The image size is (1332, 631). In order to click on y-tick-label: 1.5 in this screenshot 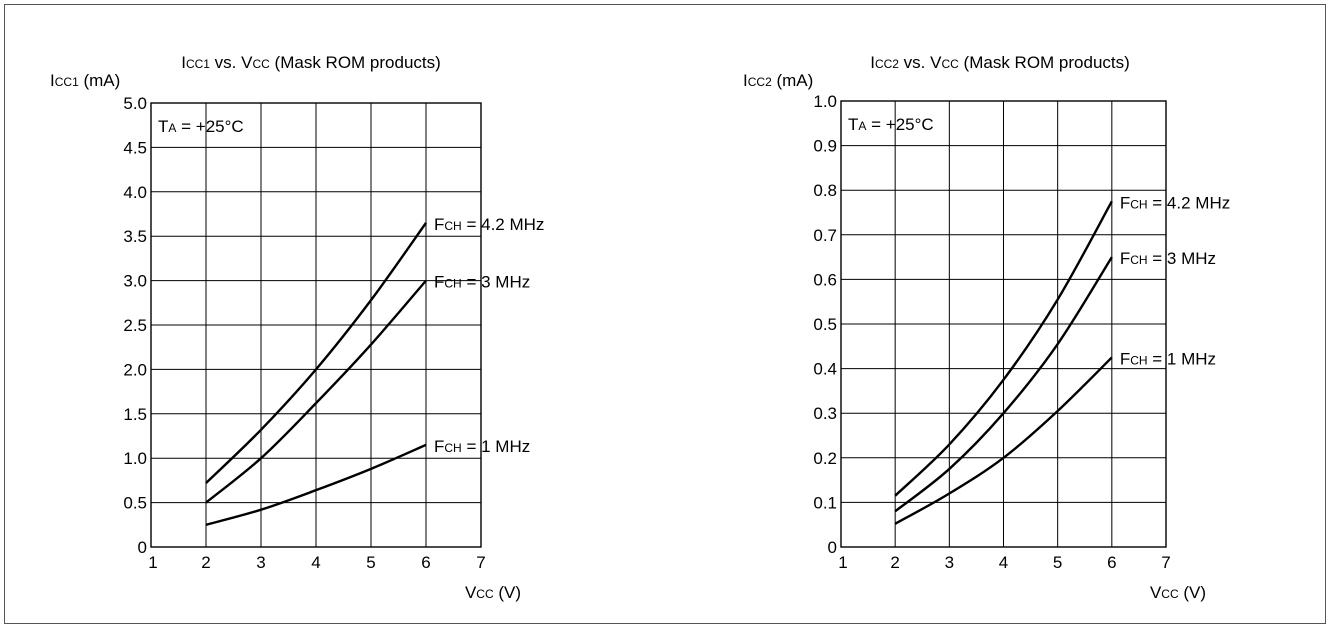, I will do `click(135, 414)`.